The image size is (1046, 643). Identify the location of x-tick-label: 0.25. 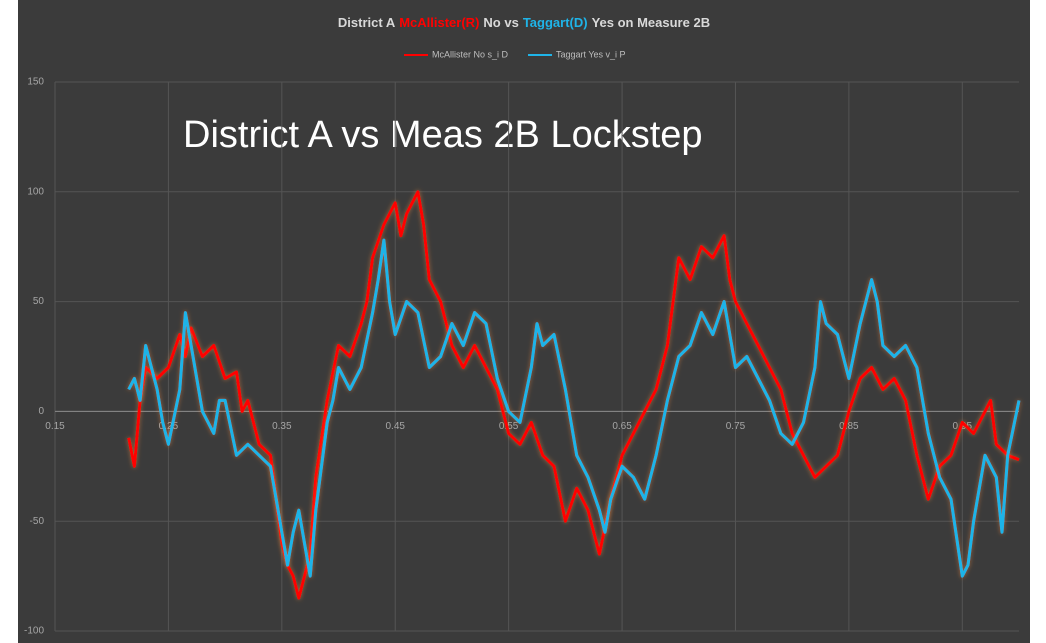
(169, 426).